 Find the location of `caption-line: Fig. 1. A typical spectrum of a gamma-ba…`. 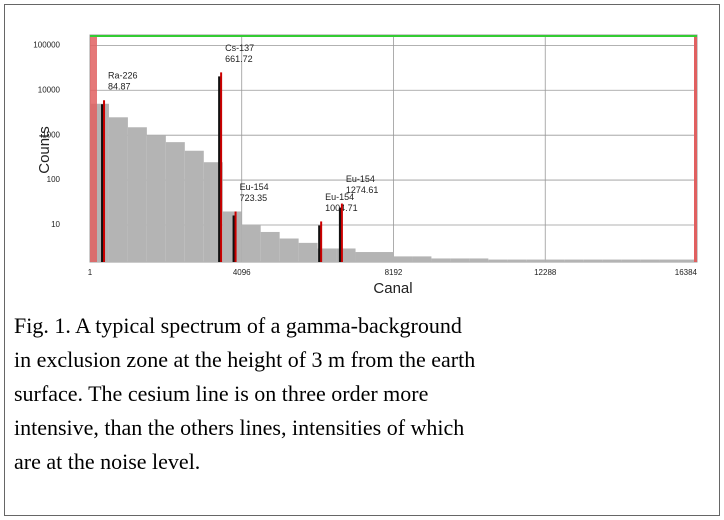

caption-line: Fig. 1. A typical spectrum of a gamma-ba… is located at coordinates (238, 325).